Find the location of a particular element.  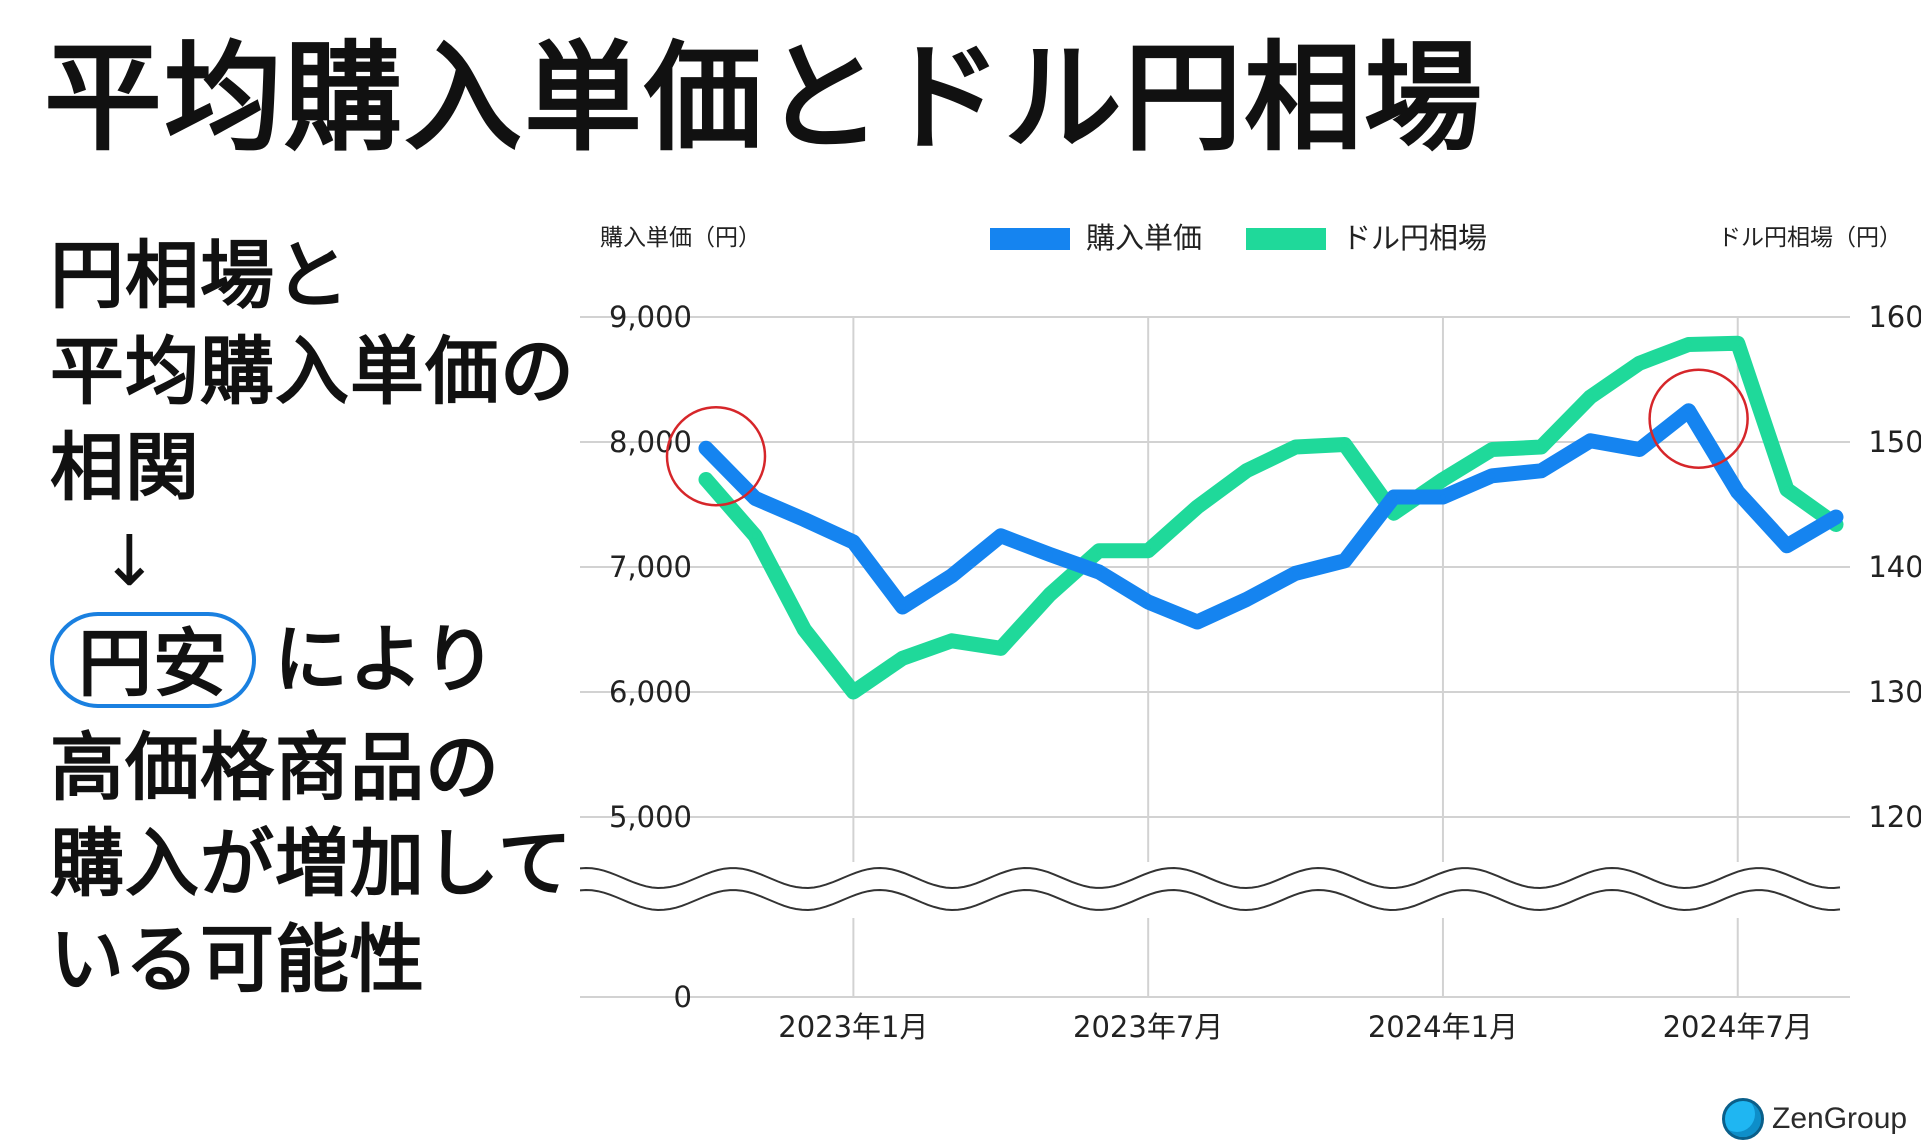

commentary-line: いる可能性 is located at coordinates (237, 960).